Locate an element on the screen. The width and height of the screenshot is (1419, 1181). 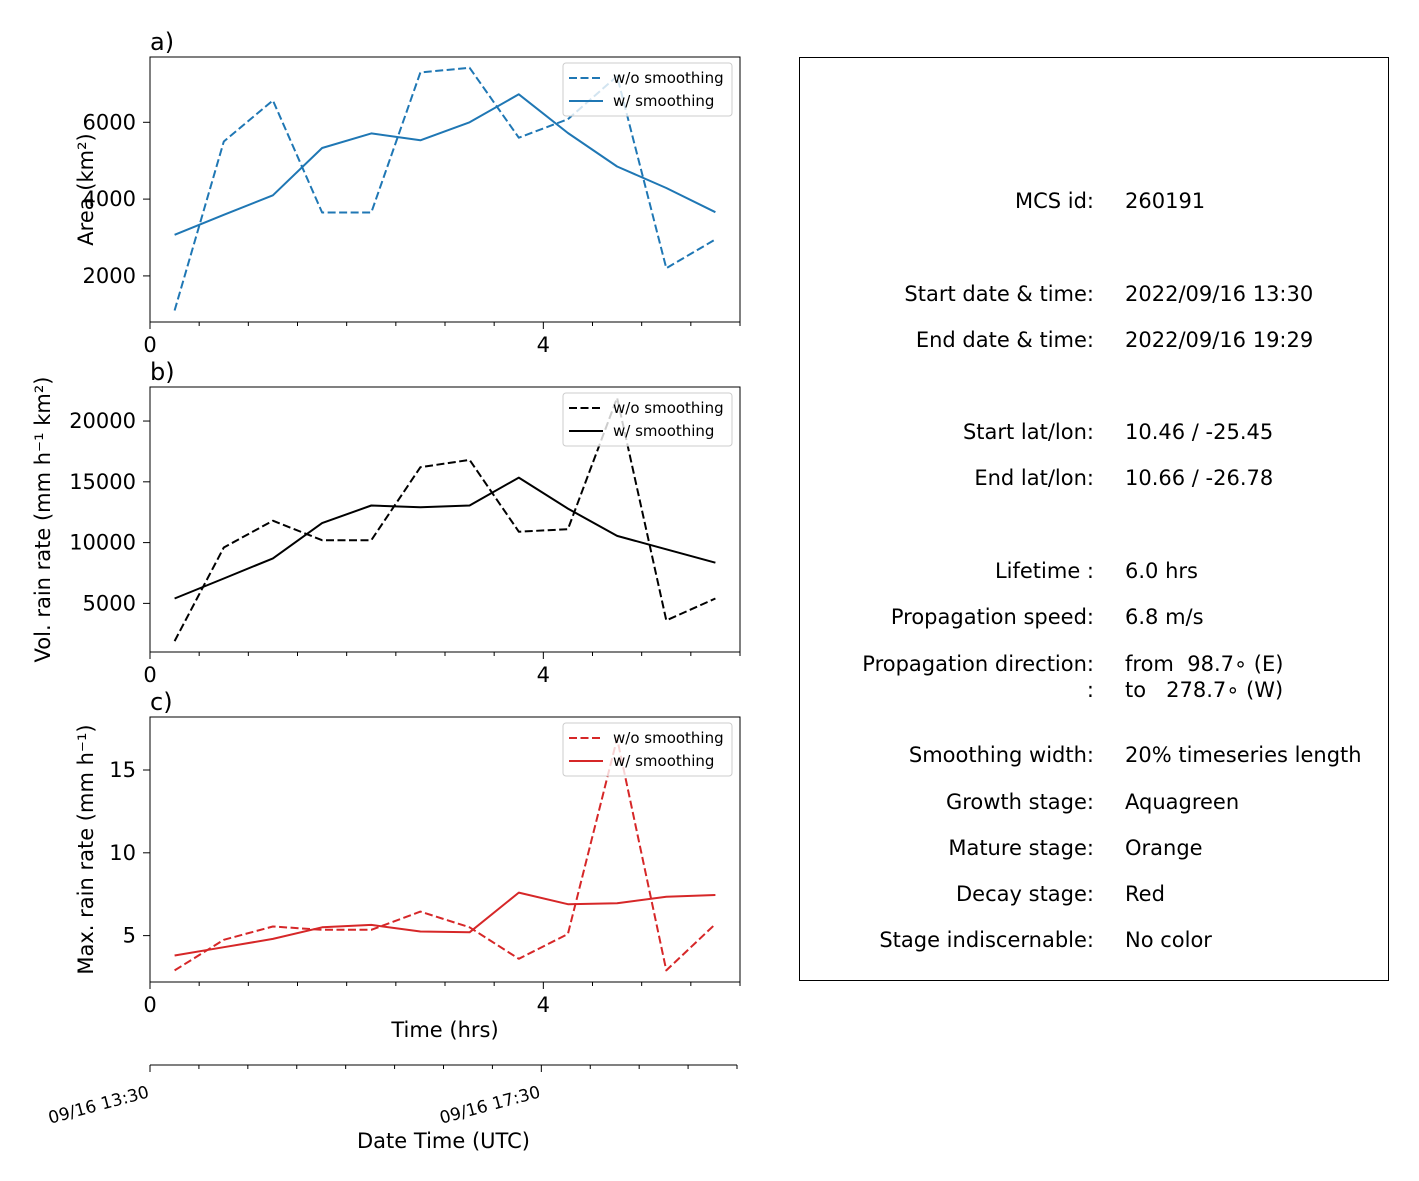
y-tick-label: 20000 is located at coordinates (102, 421).